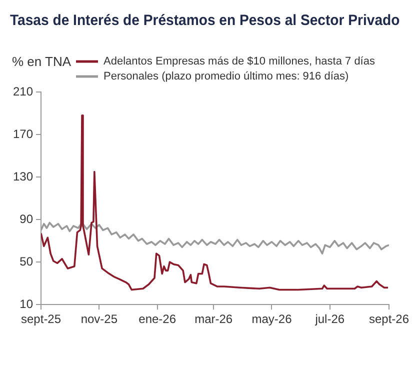 This screenshot has width=420, height=368. I want to click on x-tick-label: sept-25, so click(41, 319).